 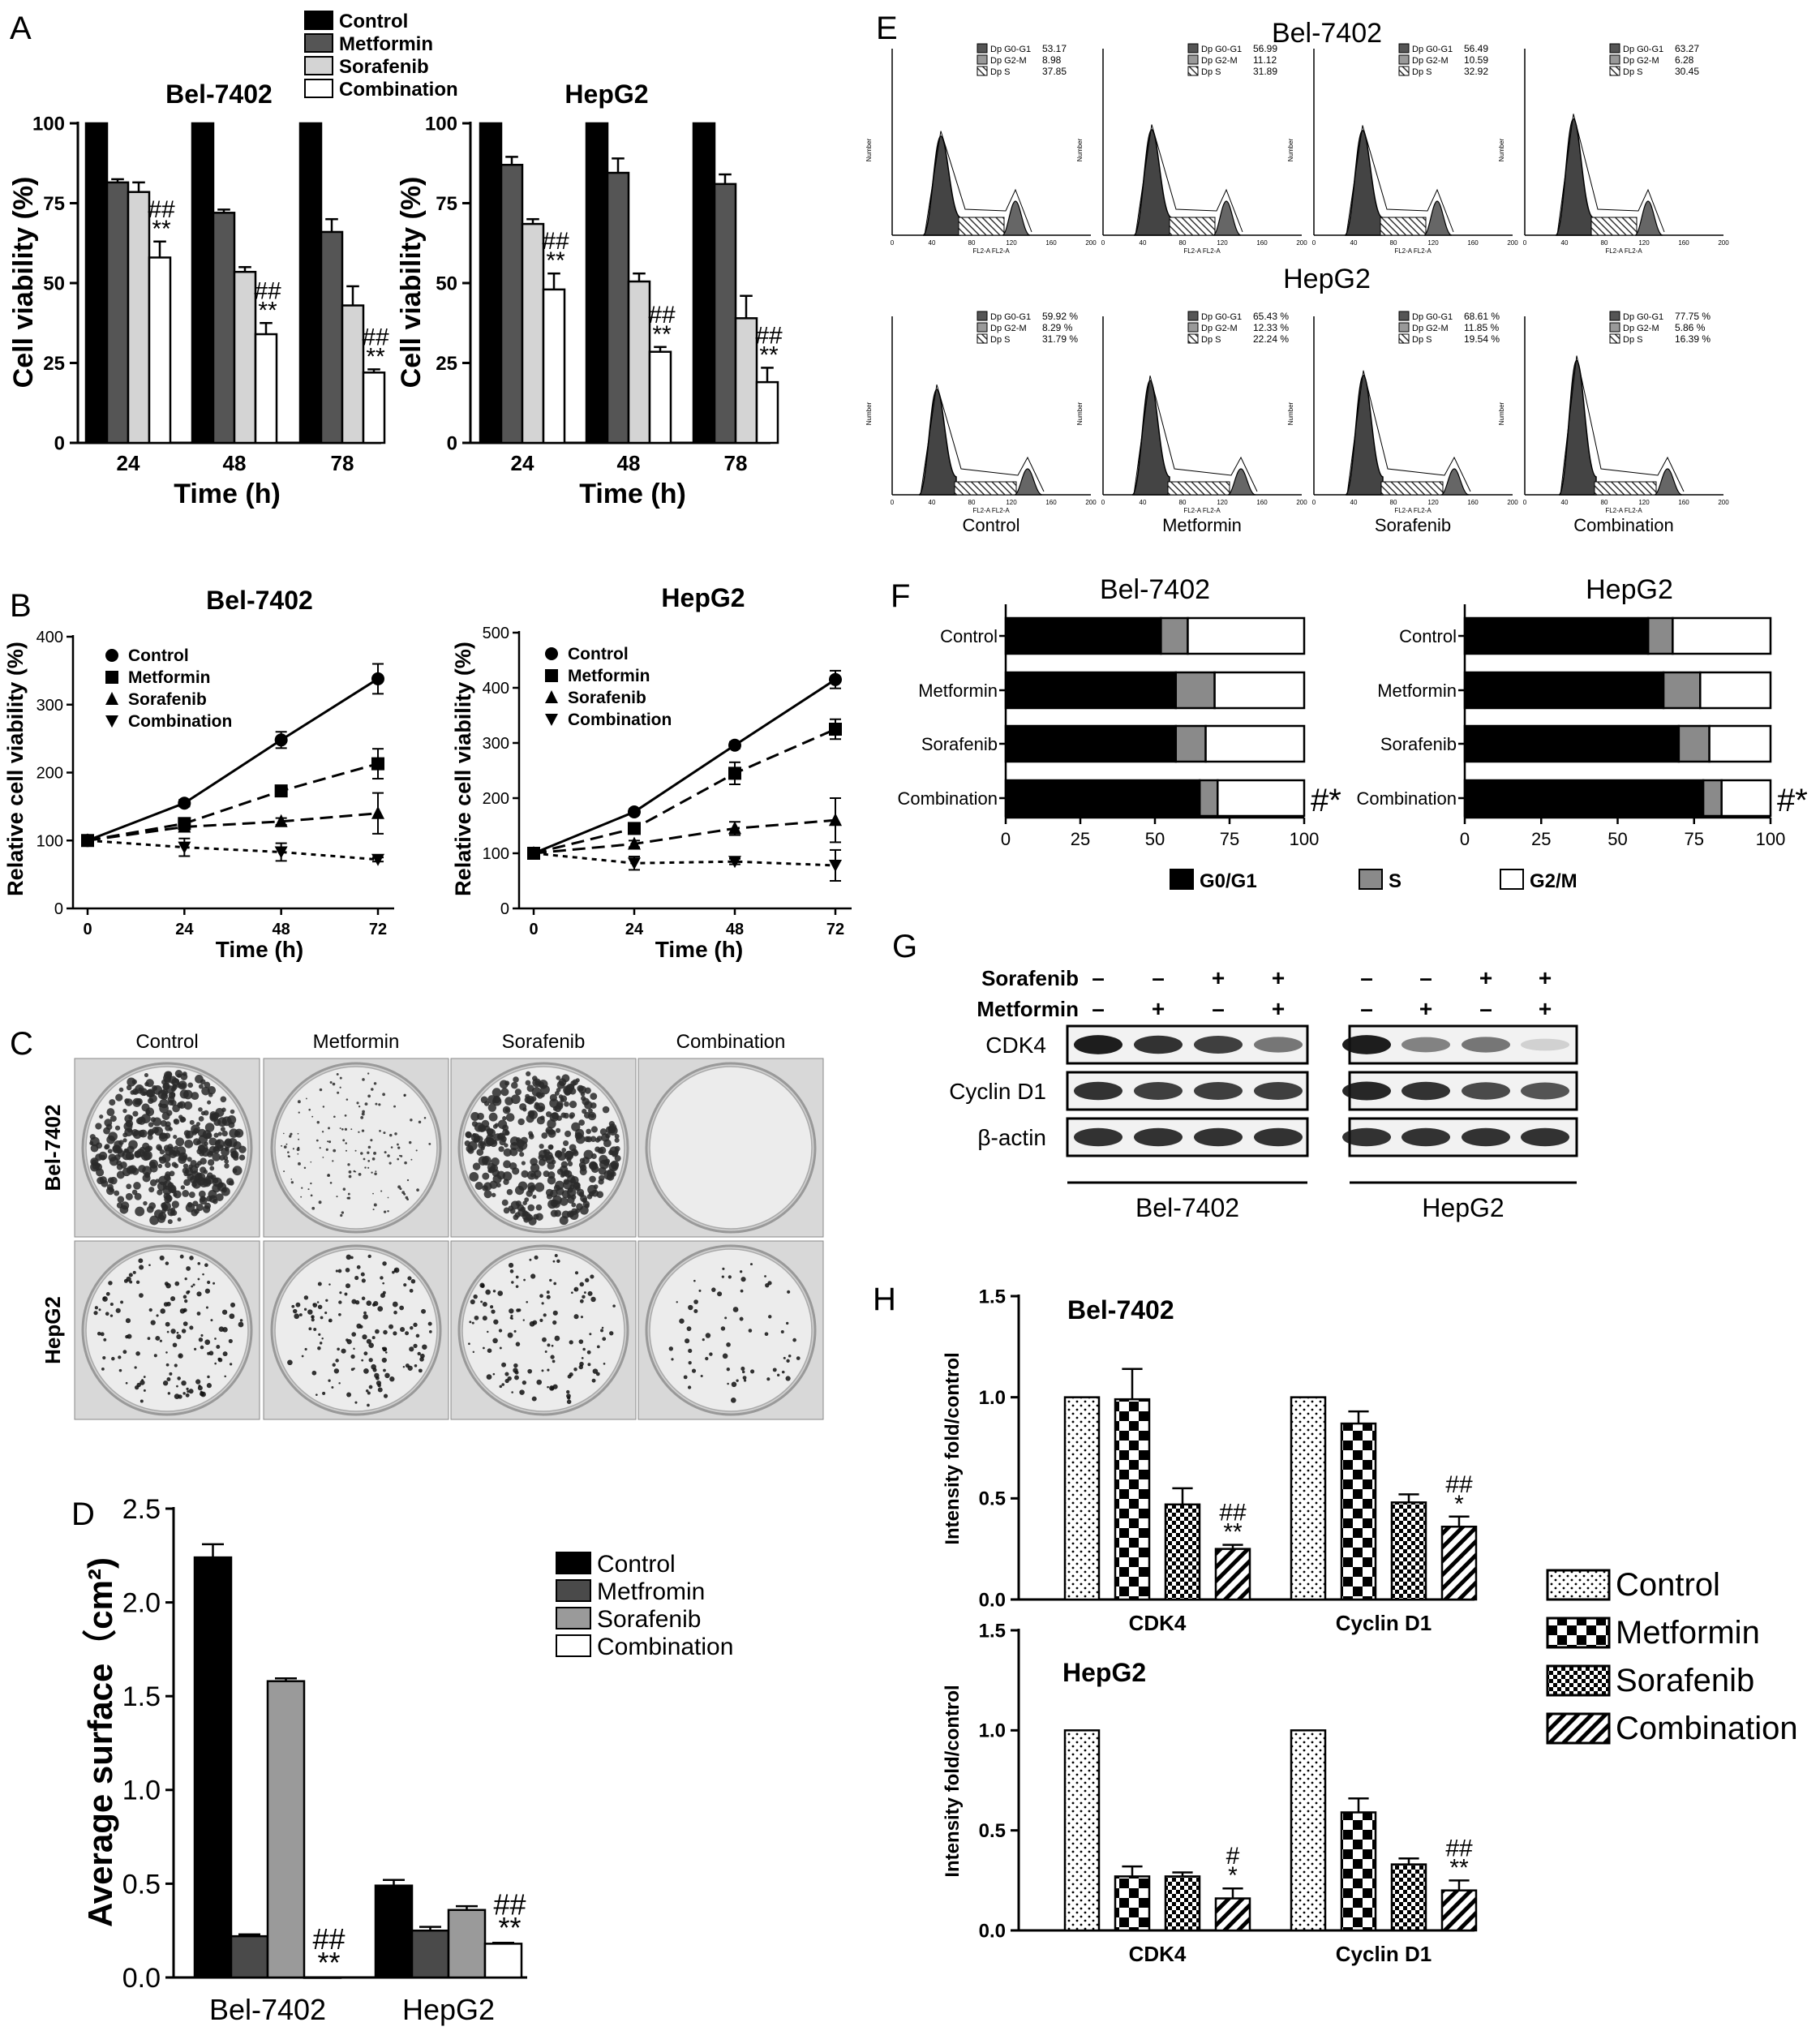 I want to click on flow-legend-swatch, so click(x=982, y=71).